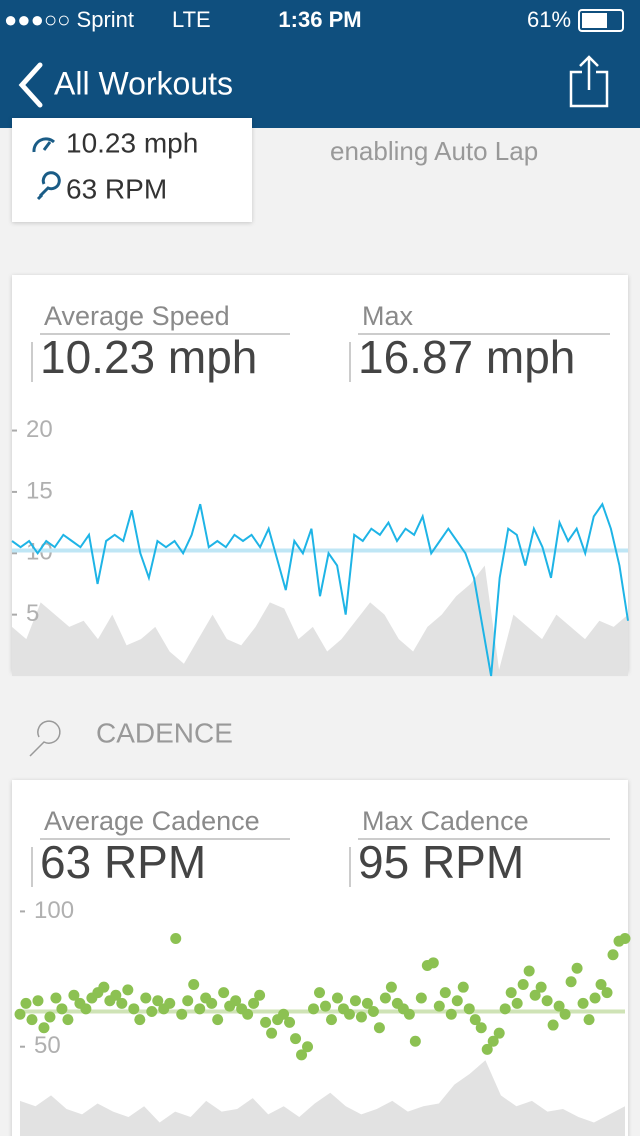 Image resolution: width=640 pixels, height=1136 pixels. Describe the element at coordinates (549, 19) in the screenshot. I see `battery-level: 61%` at that location.